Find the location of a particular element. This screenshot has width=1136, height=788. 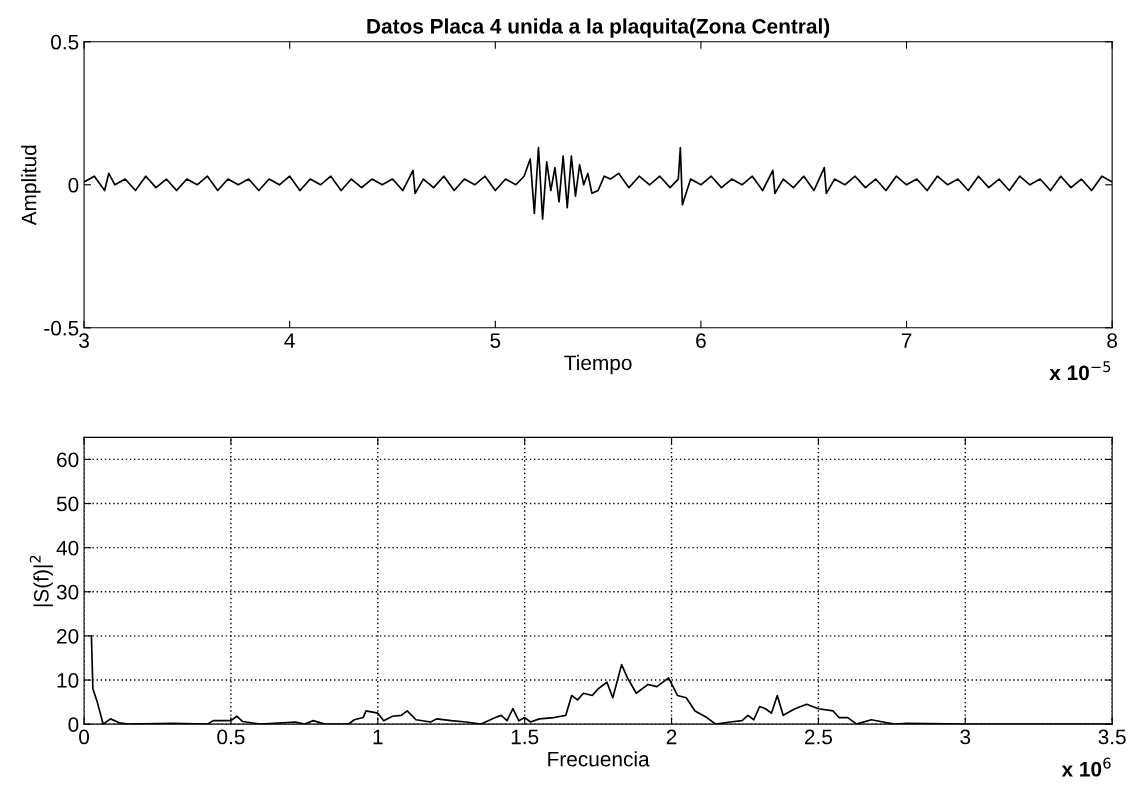

x-tick-label: 1.5 is located at coordinates (525, 737).